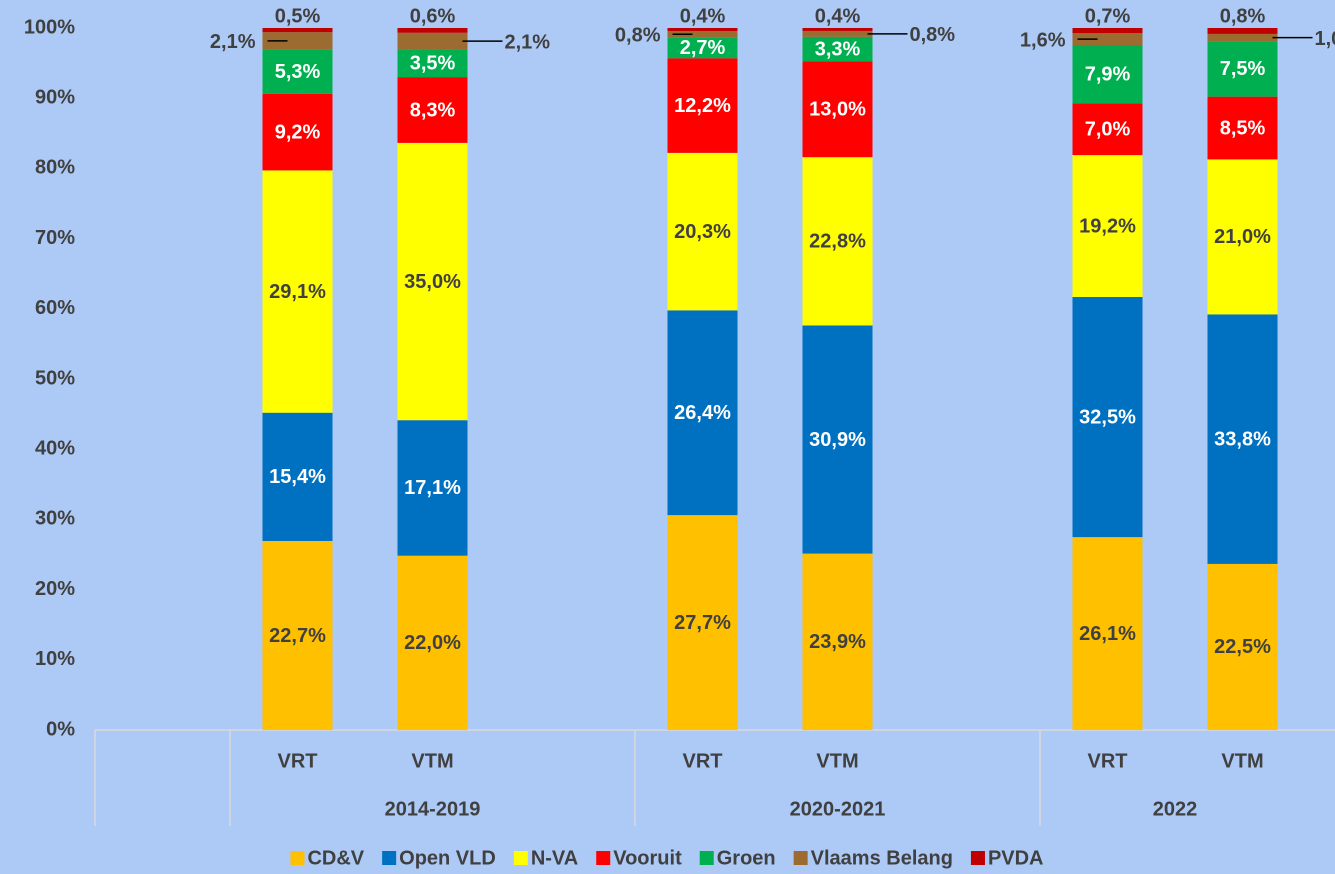 Image resolution: width=1335 pixels, height=874 pixels. I want to click on y-tick-label: 90%, so click(55, 97).